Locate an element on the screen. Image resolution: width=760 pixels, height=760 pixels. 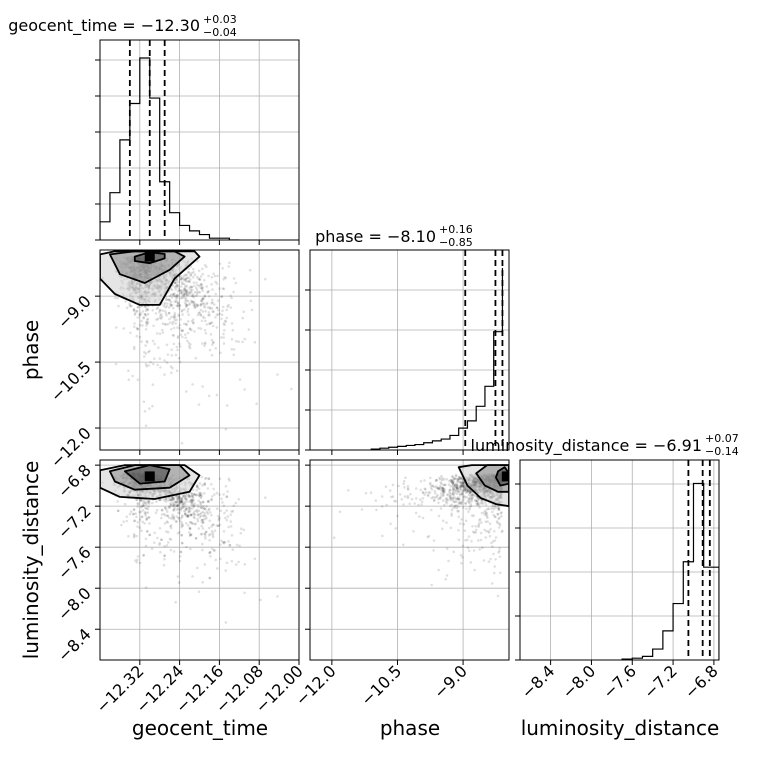
xtick-label-luminosity-distance-3: −7.2 is located at coordinates (660, 681).